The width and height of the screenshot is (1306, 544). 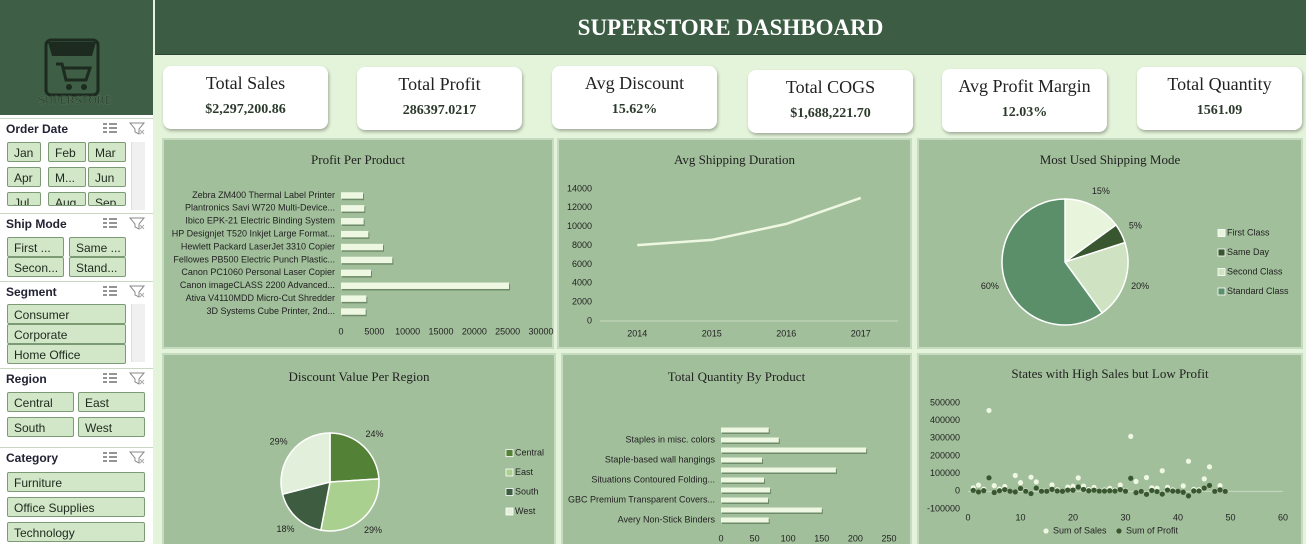 I want to click on kpi-card: Total Sales $2,297,200.86, so click(x=245, y=97).